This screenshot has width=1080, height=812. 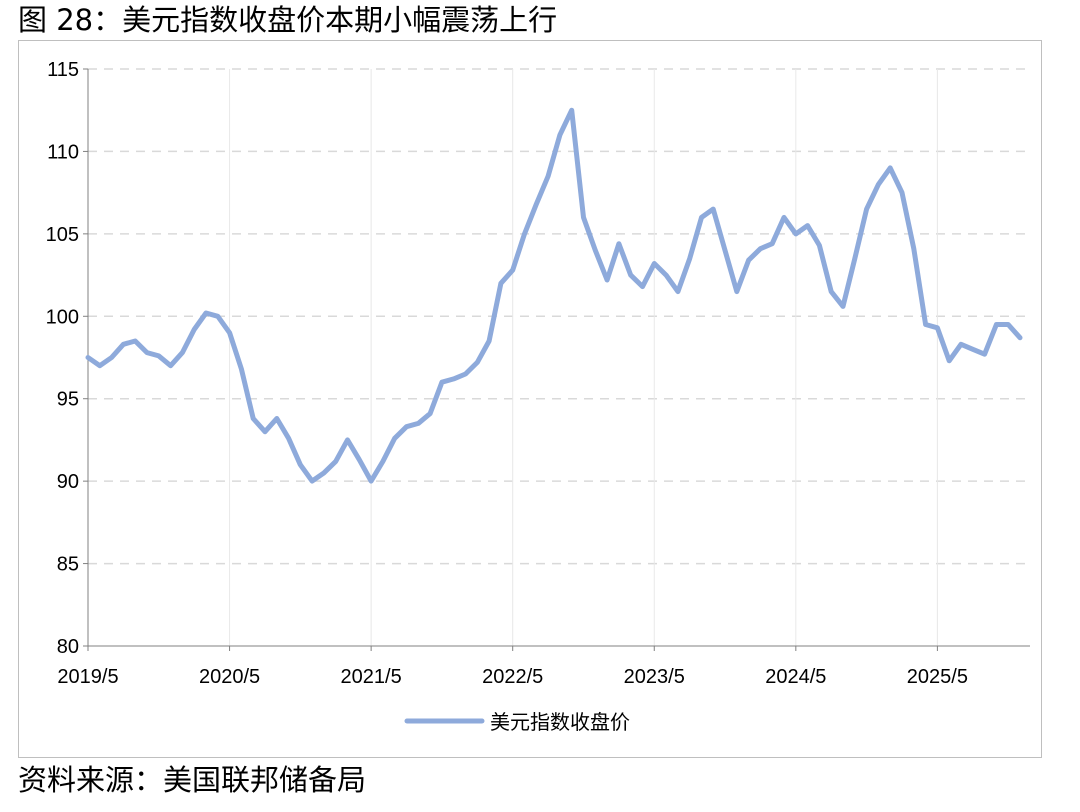 I want to click on figure-title: 图 28：美元指数收盘价本期小幅震荡上行, so click(x=288, y=20).